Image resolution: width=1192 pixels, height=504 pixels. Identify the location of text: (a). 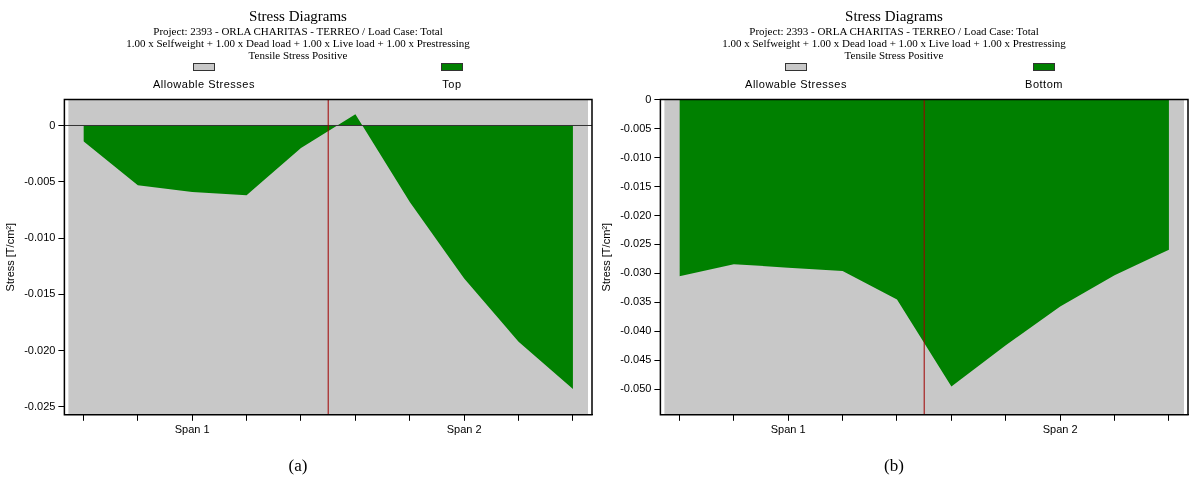
(298, 466).